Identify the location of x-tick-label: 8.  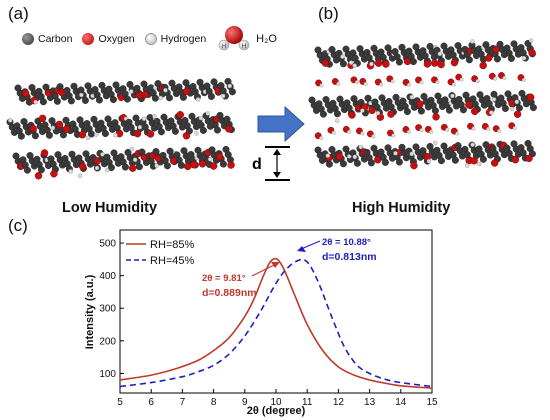
(214, 402).